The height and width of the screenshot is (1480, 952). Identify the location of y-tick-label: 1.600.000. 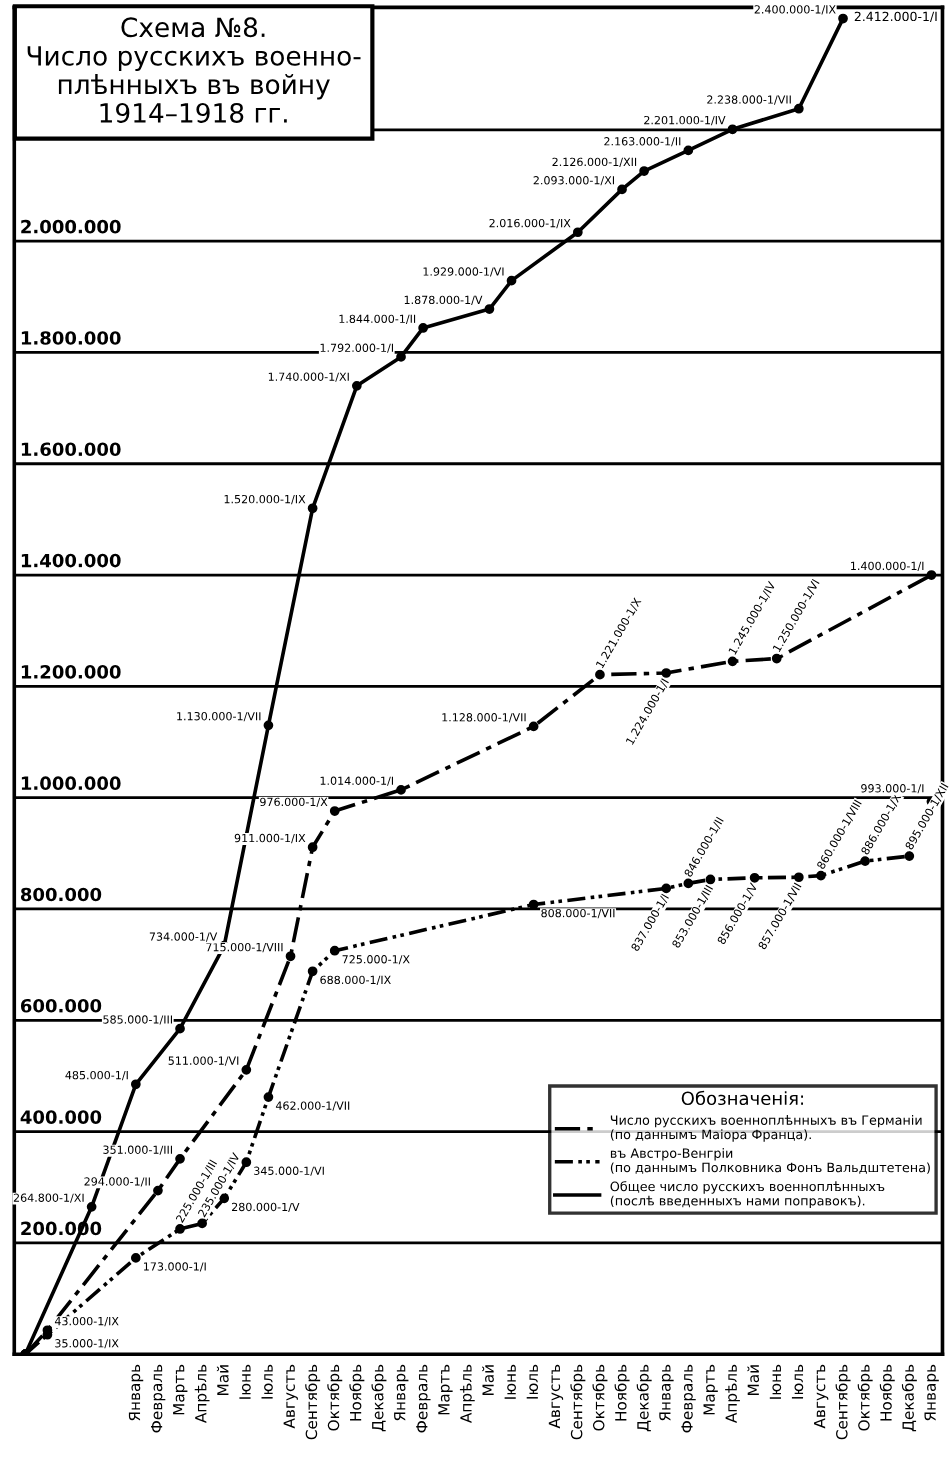
(71, 449).